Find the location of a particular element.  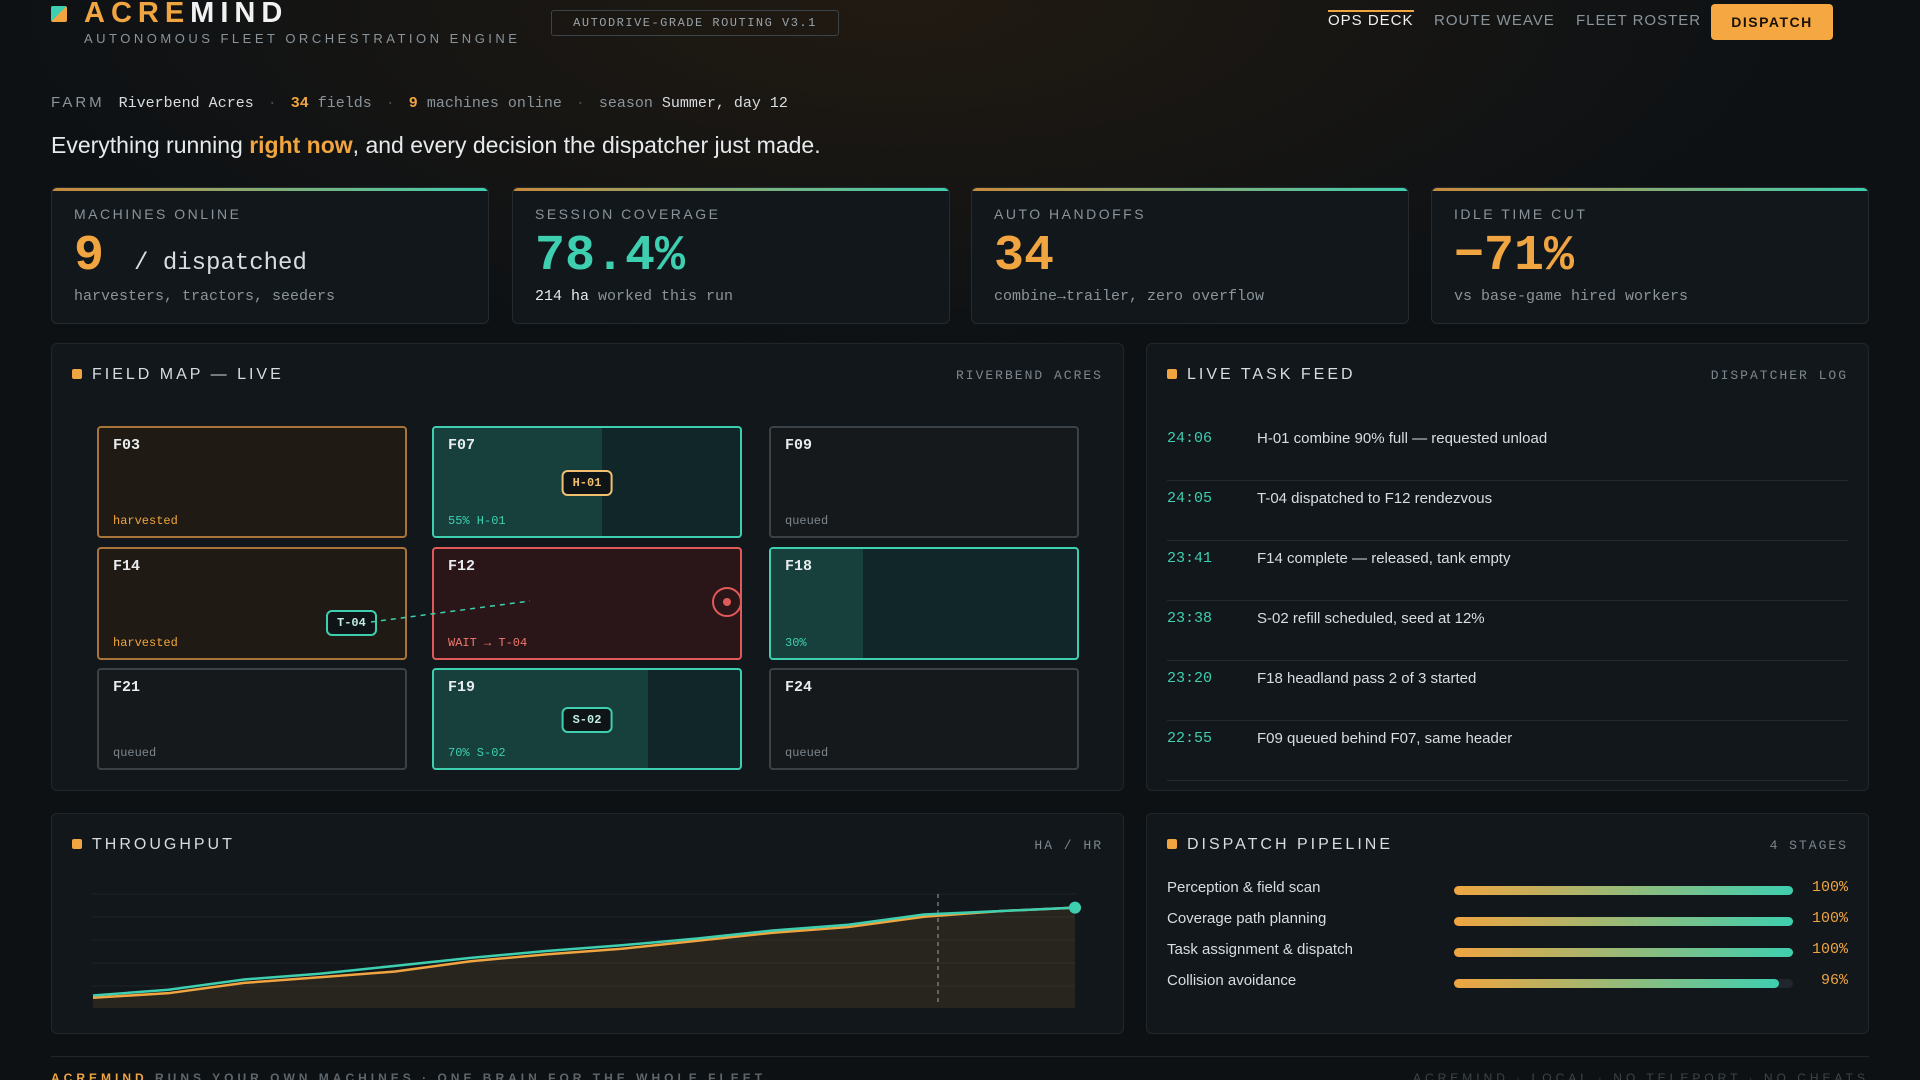

field-tile: F21 queued is located at coordinates (252, 719).